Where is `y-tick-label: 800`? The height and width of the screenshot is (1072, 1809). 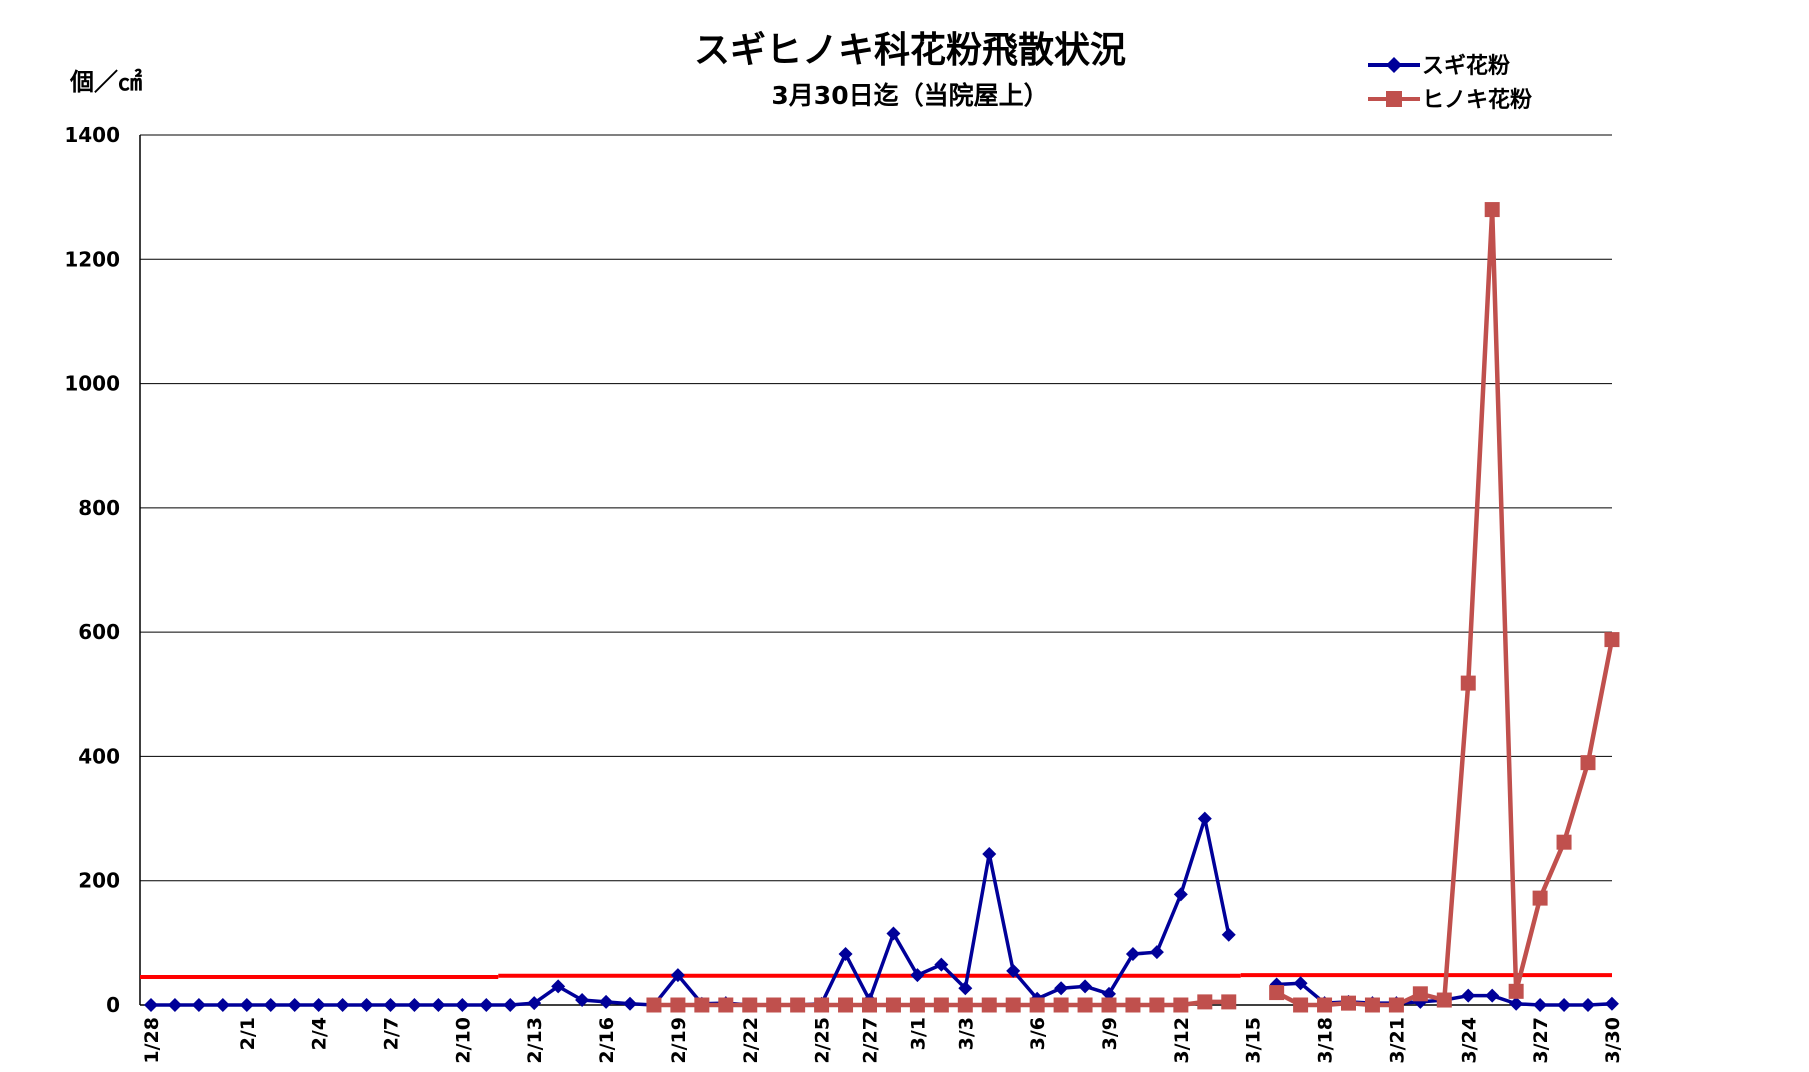 y-tick-label: 800 is located at coordinates (99, 508).